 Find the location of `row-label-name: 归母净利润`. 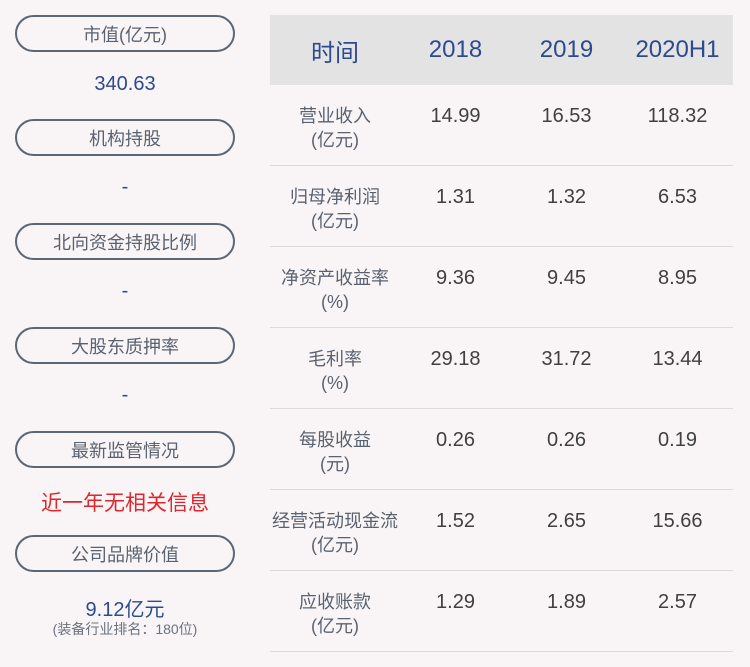

row-label-name: 归母净利润 is located at coordinates (335, 197).